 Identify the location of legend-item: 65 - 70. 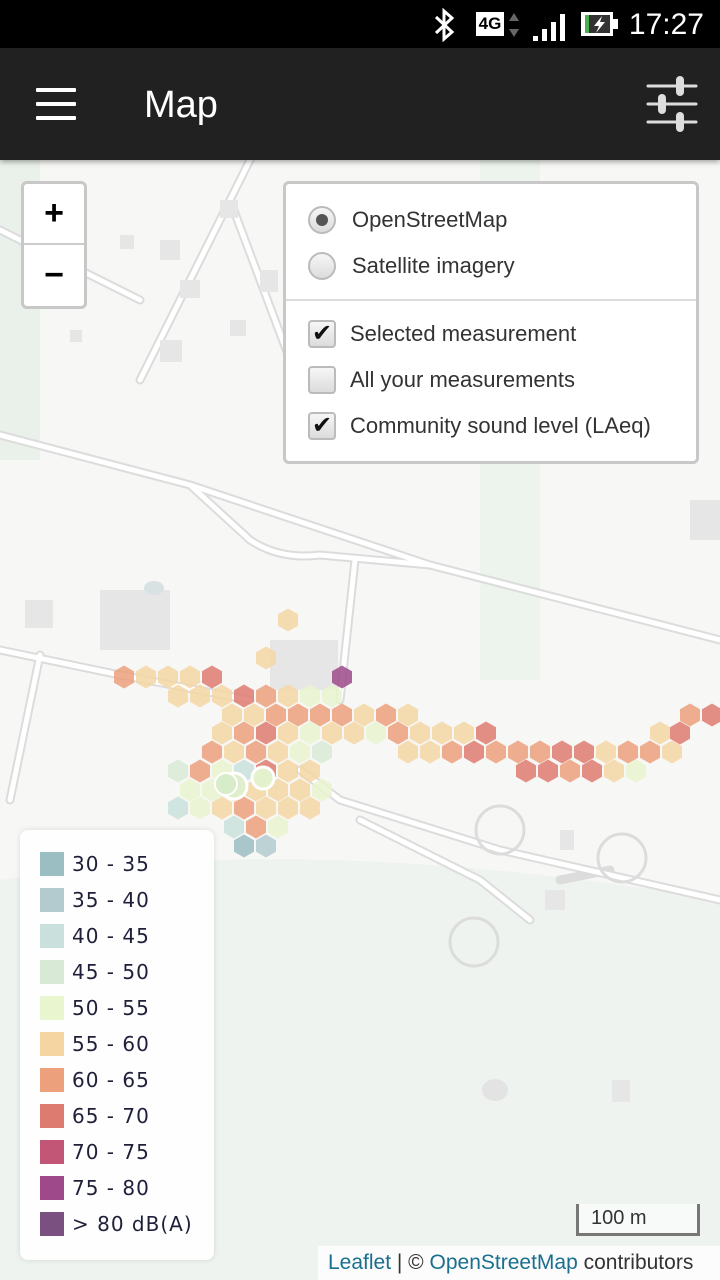
(117, 1116).